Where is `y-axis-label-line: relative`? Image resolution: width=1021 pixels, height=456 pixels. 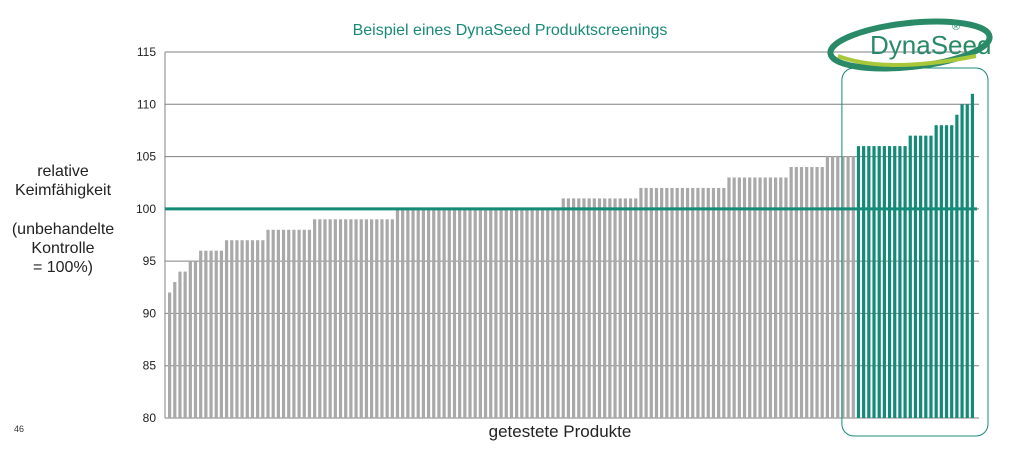 y-axis-label-line: relative is located at coordinates (63, 171).